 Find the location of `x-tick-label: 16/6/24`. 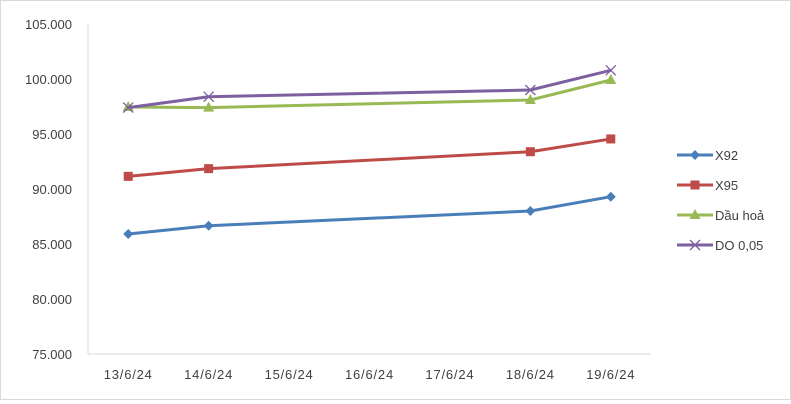

x-tick-label: 16/6/24 is located at coordinates (369, 374).